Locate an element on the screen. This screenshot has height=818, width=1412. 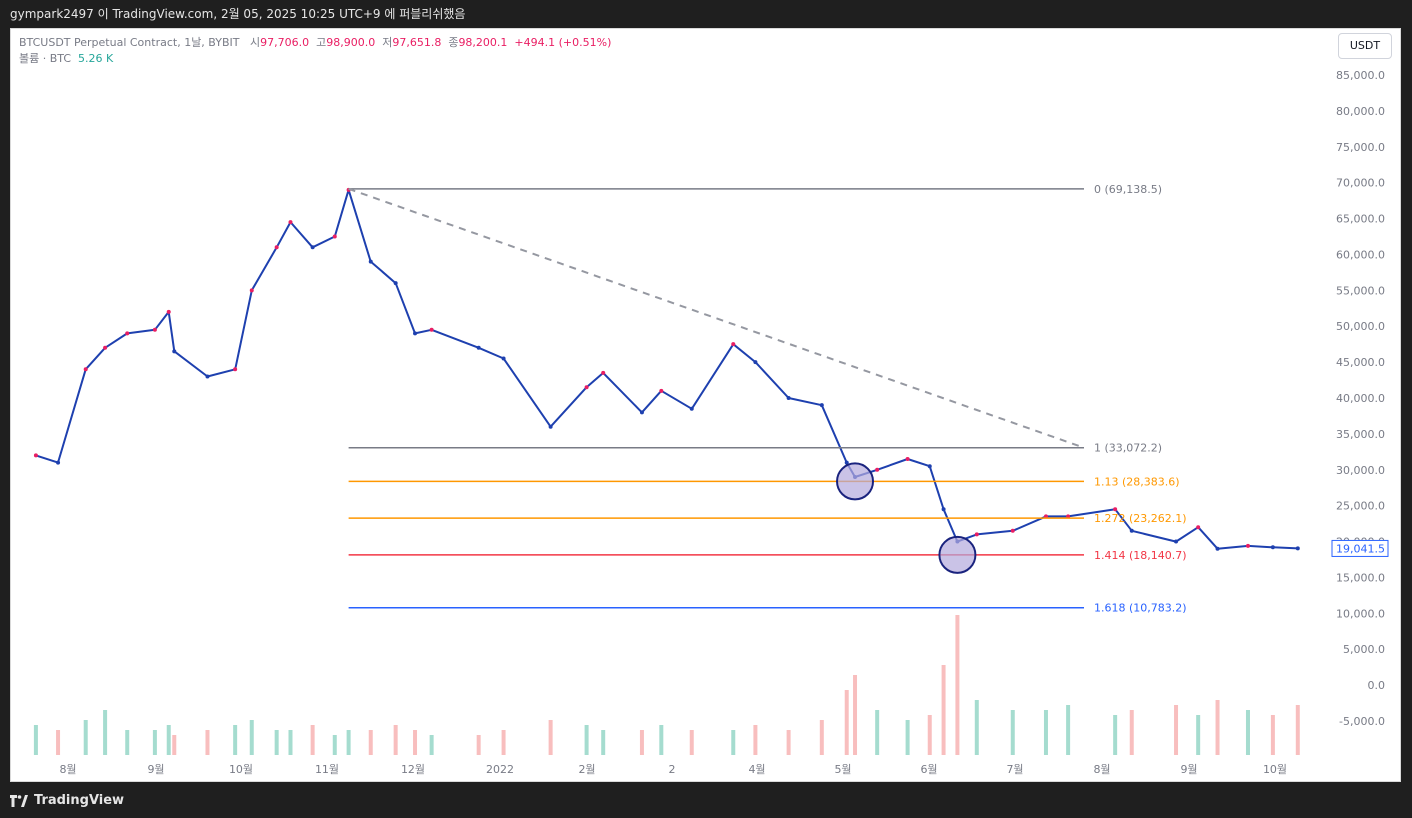
fib-level-label: 0 (69,138.5) is located at coordinates (1128, 189).